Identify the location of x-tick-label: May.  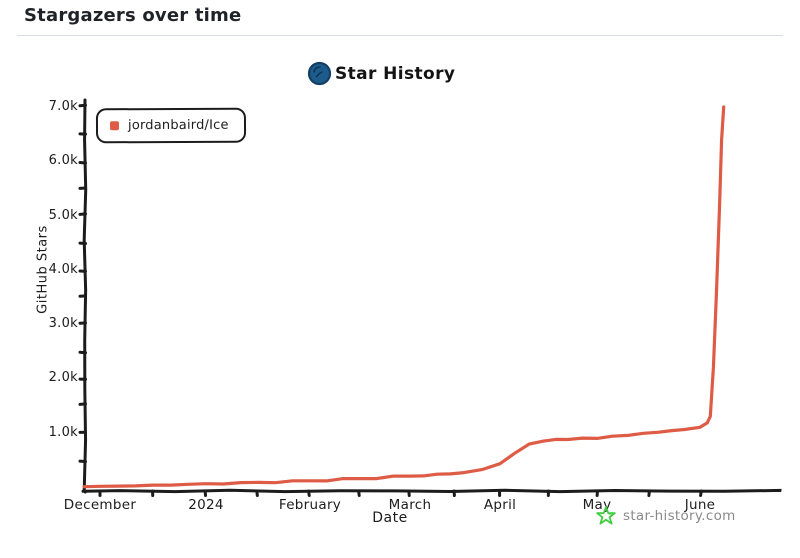
(597, 505).